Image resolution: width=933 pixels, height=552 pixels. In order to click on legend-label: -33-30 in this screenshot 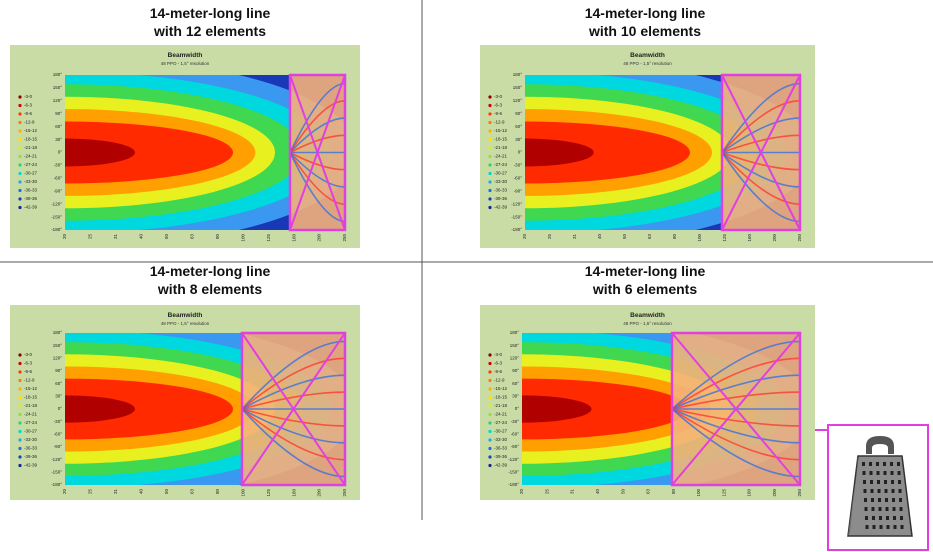, I will do `click(31, 439)`.